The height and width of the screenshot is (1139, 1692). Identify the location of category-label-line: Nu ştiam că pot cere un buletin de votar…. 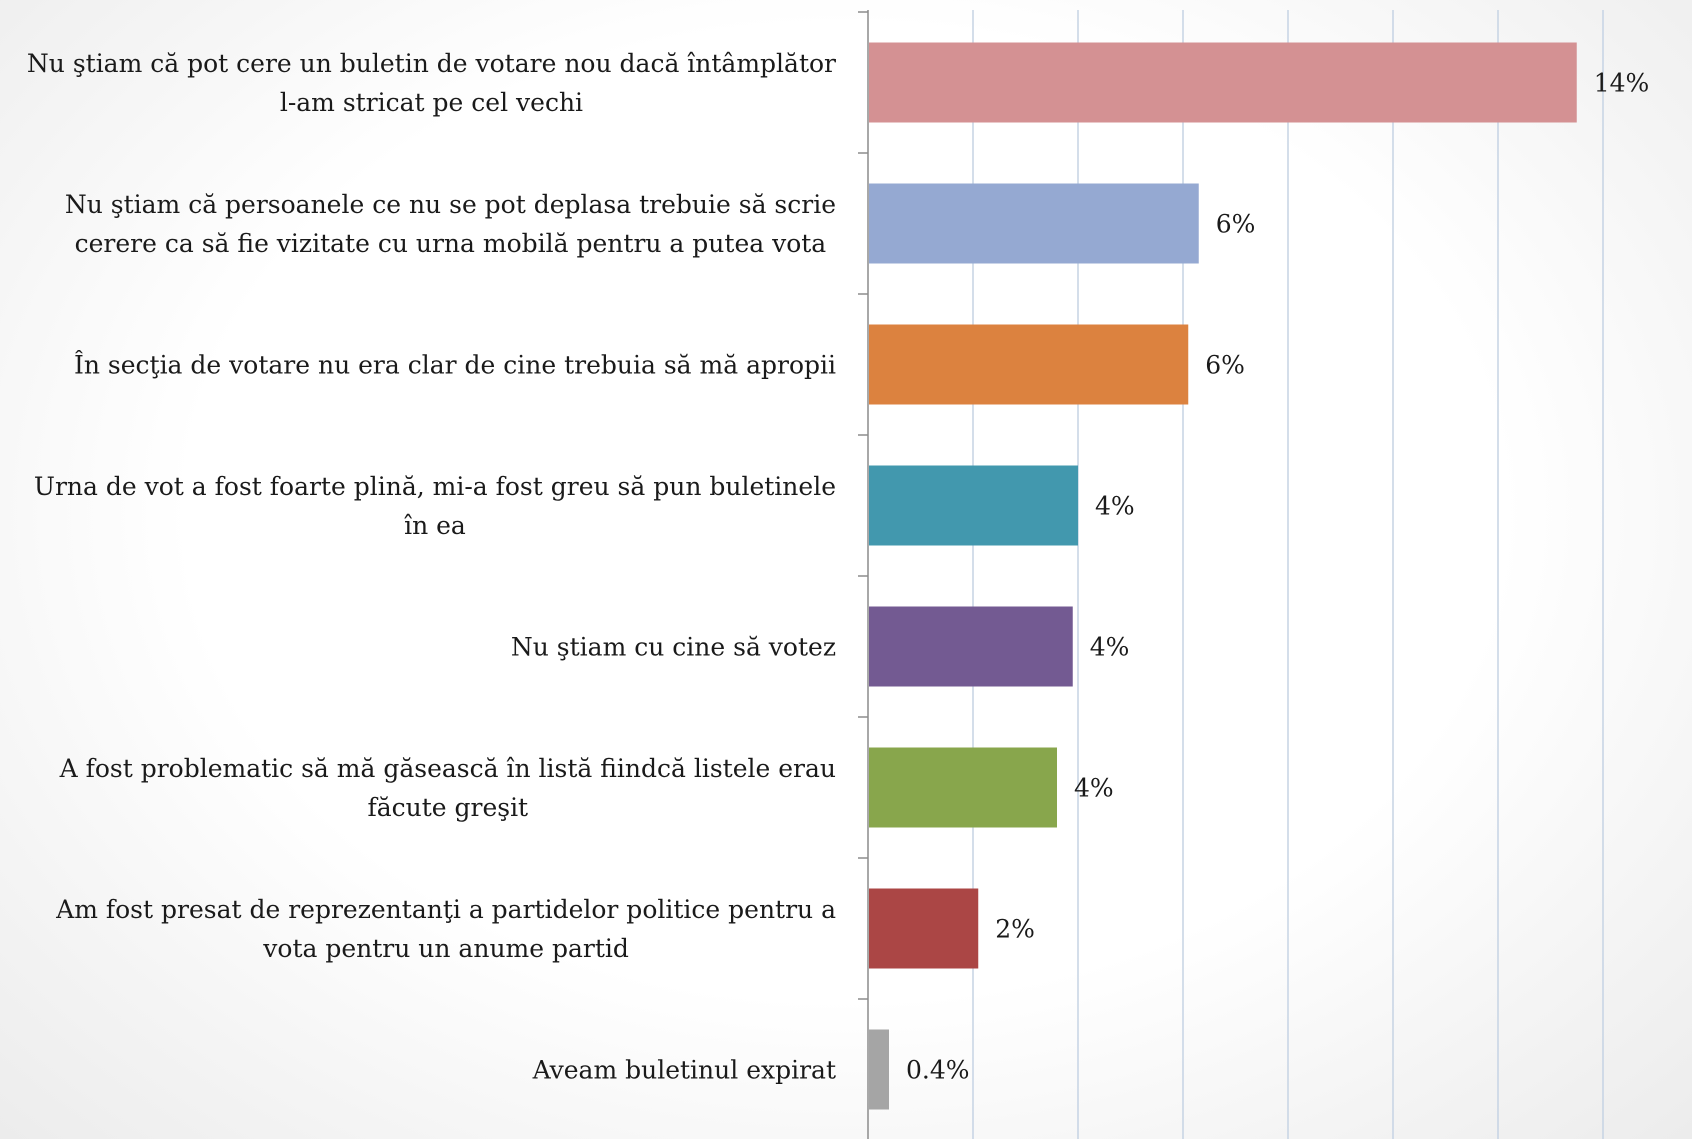
(431, 63).